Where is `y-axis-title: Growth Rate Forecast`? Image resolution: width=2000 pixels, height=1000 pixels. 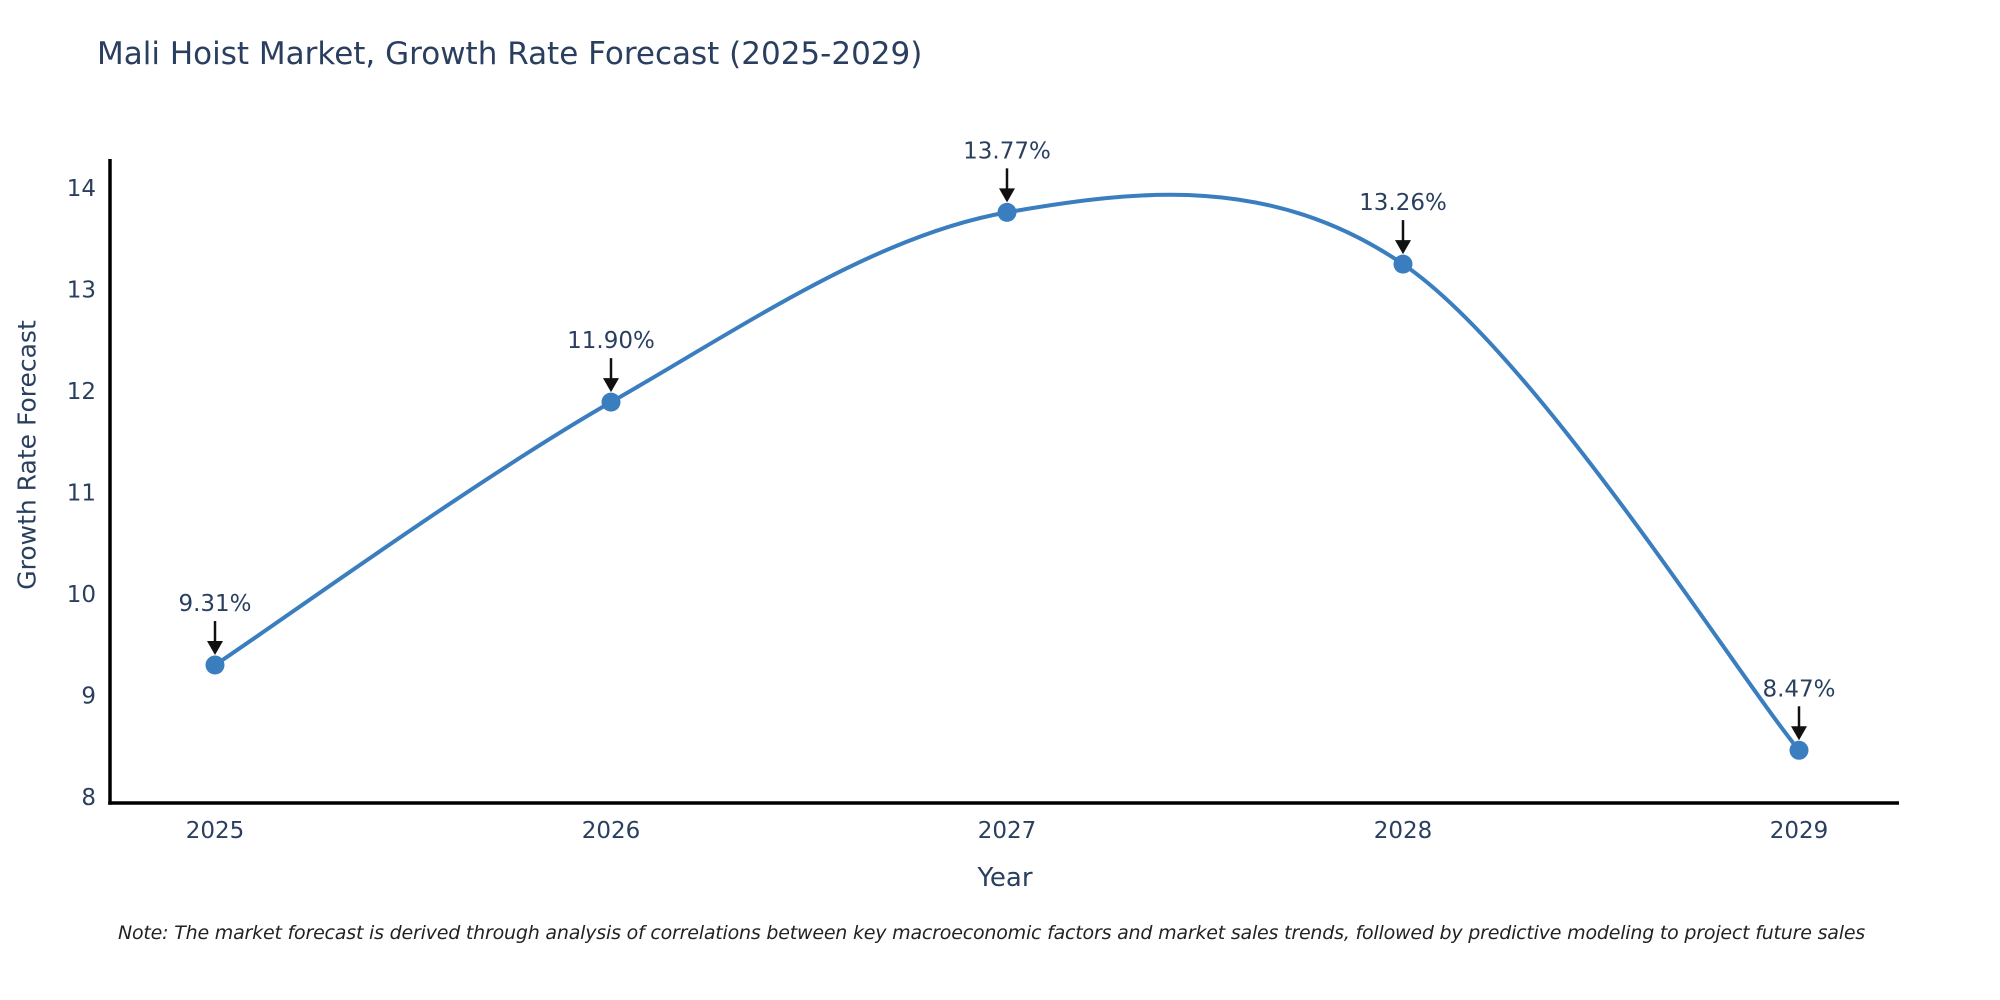 y-axis-title: Growth Rate Forecast is located at coordinates (27, 455).